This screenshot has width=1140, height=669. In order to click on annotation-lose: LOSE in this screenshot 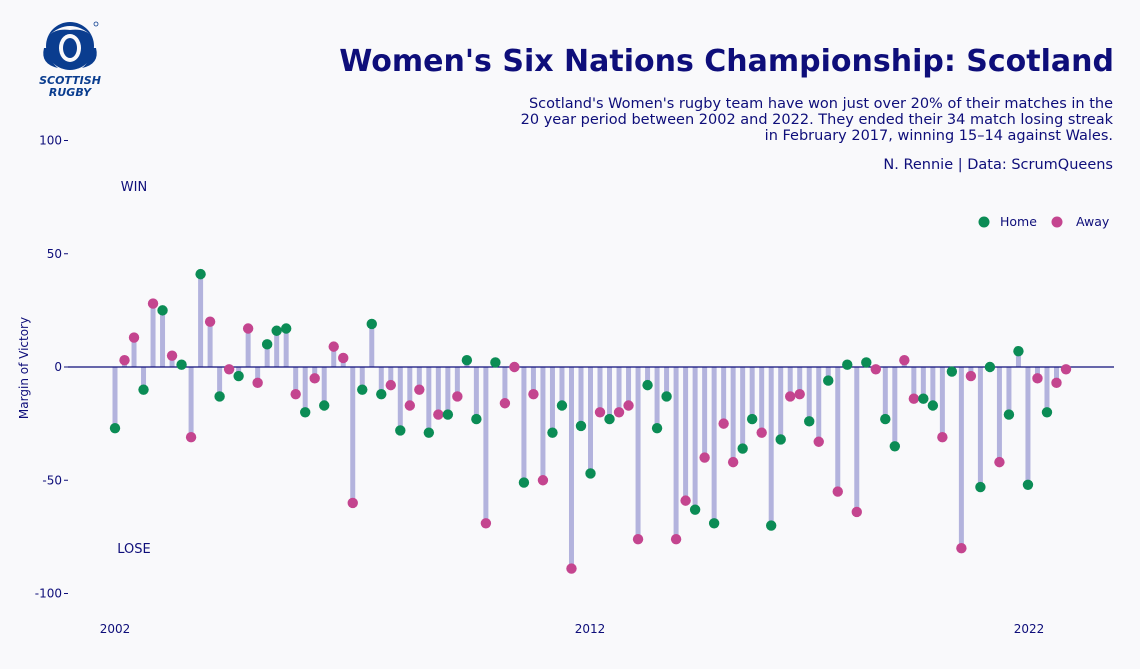, I will do `click(133, 549)`.